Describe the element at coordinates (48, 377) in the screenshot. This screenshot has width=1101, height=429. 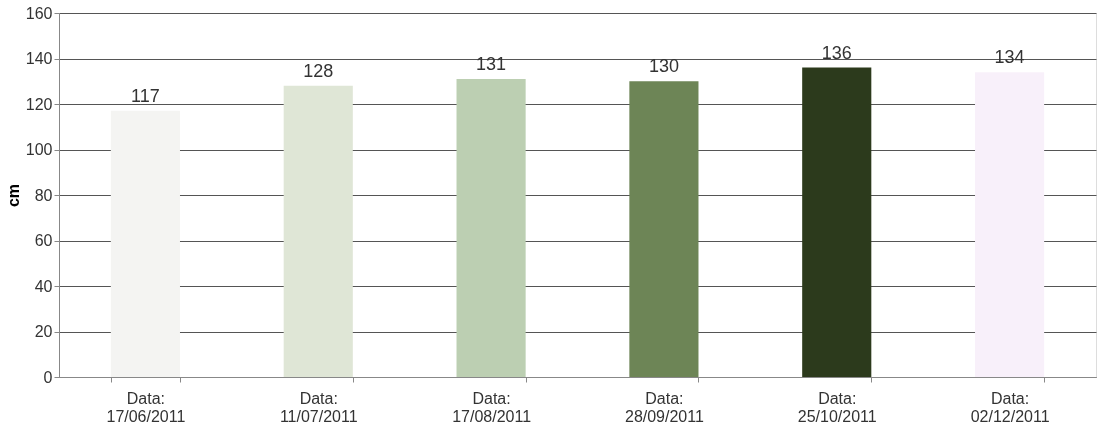
I see `y-tick-label: 0` at that location.